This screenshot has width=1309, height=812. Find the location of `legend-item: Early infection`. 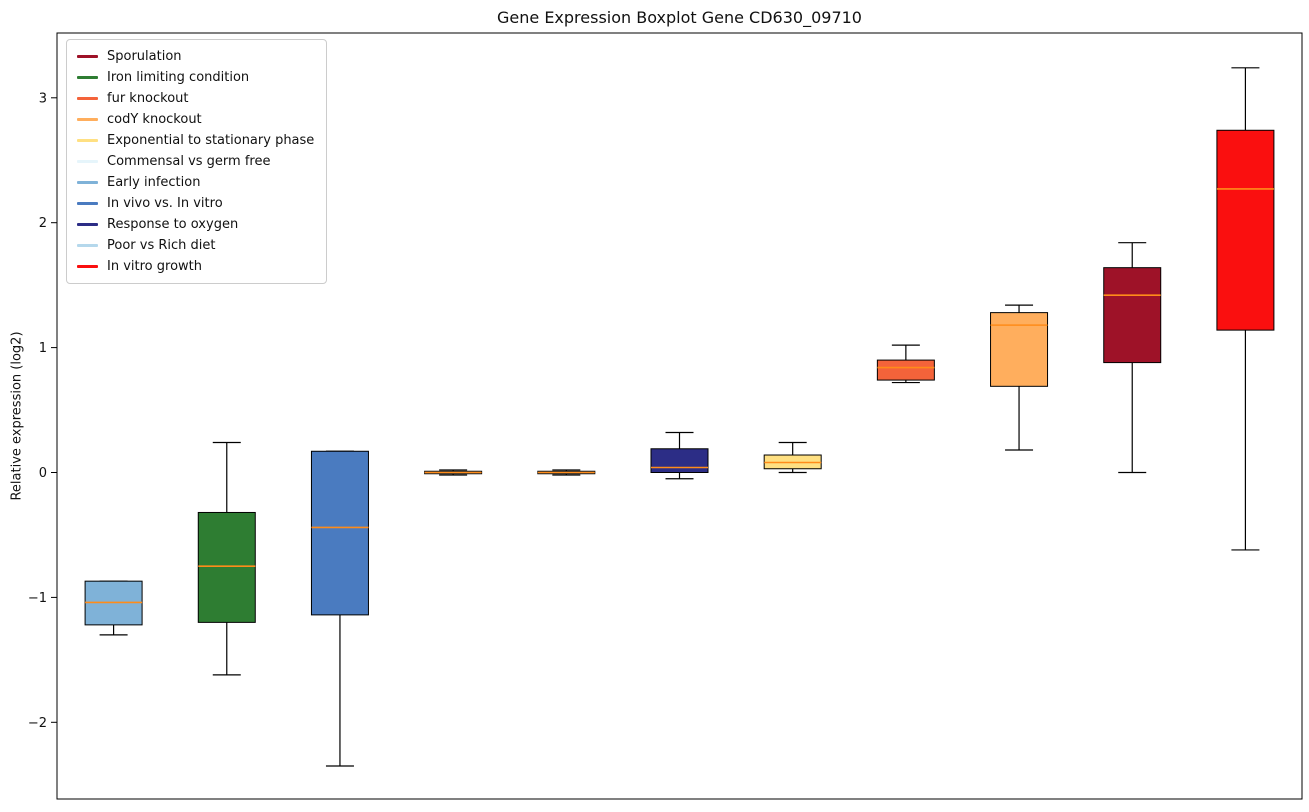

legend-item: Early infection is located at coordinates (195, 182).